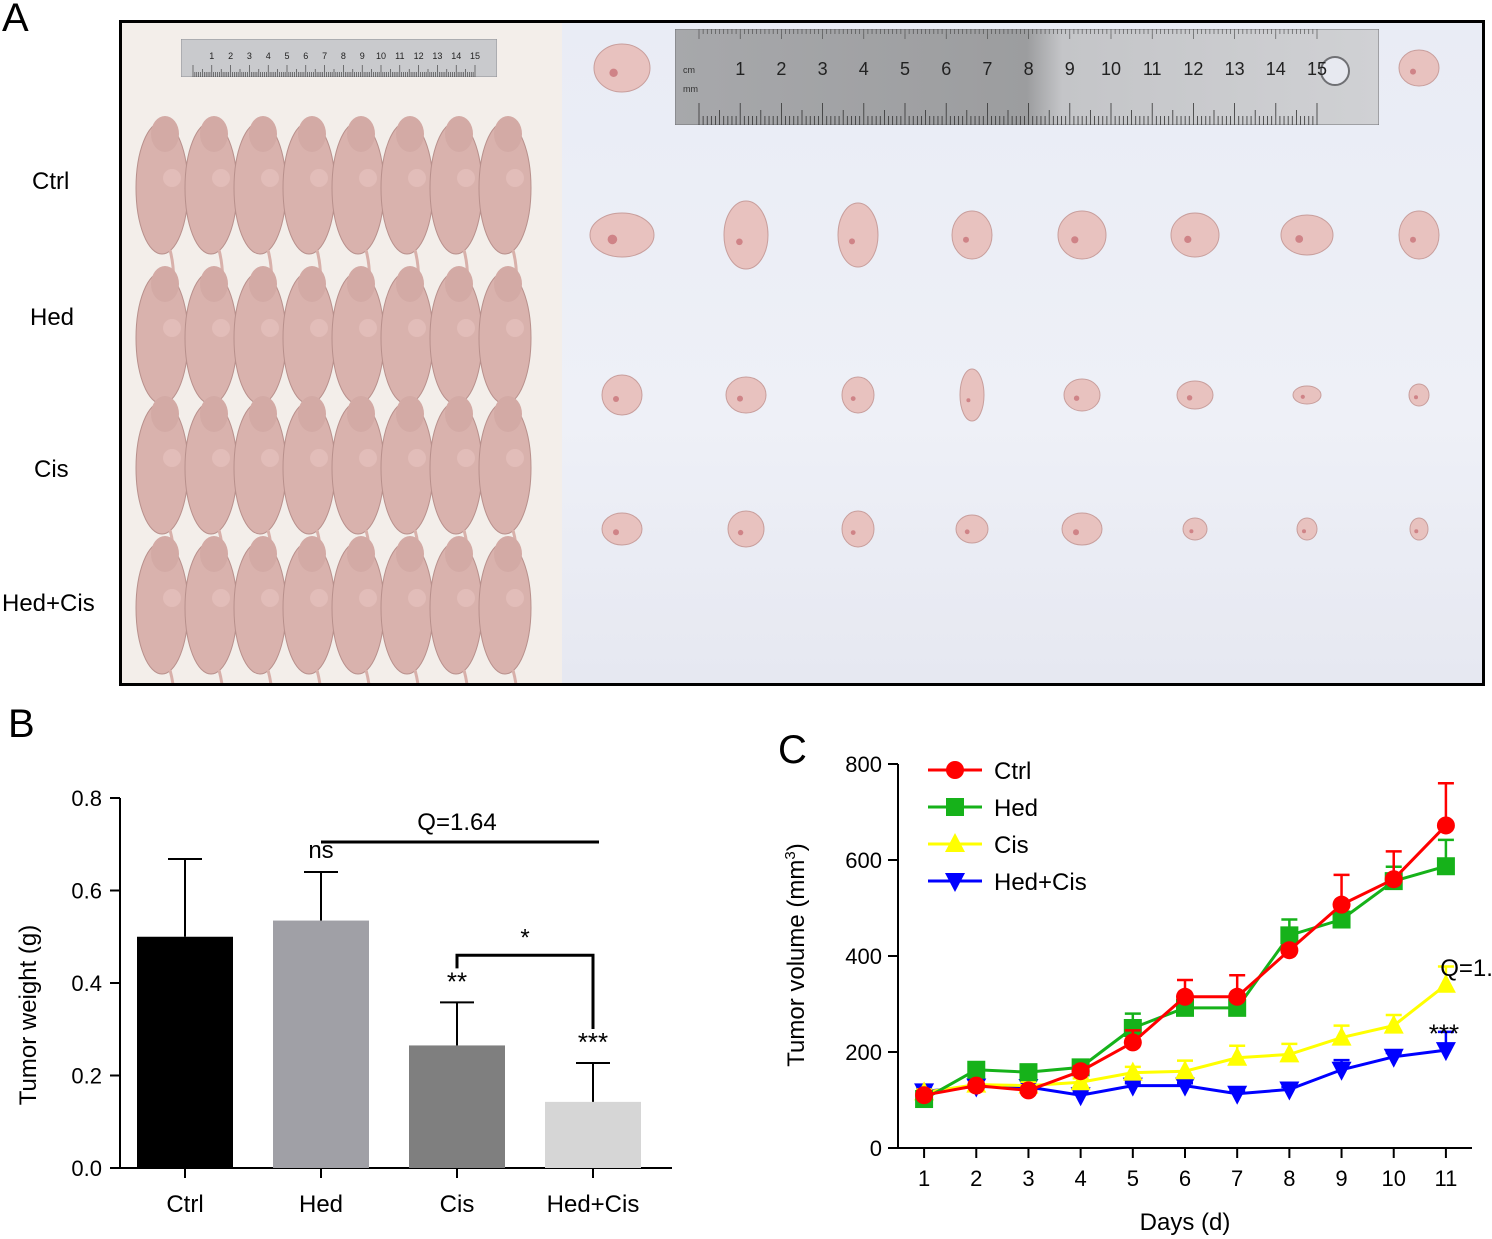 Image resolution: width=1492 pixels, height=1239 pixels. I want to click on large-ruler-number: 13, so click(1235, 69).